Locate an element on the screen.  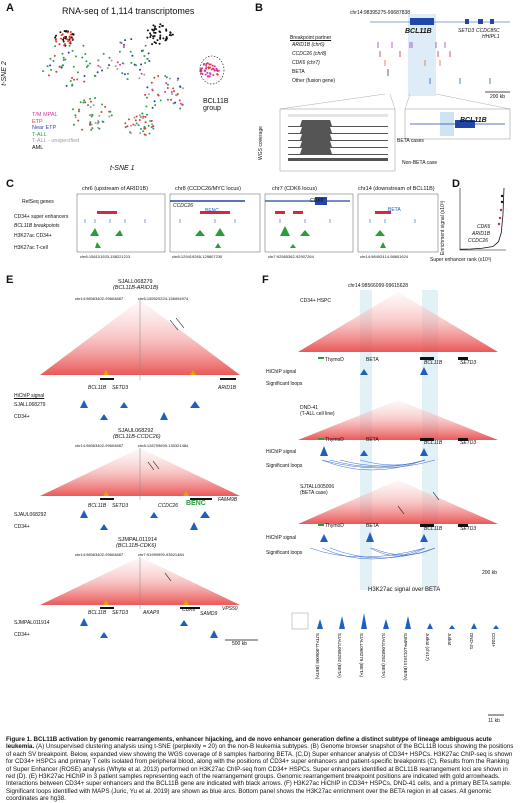
f3-hic-map is located at coordinates (398, 502).